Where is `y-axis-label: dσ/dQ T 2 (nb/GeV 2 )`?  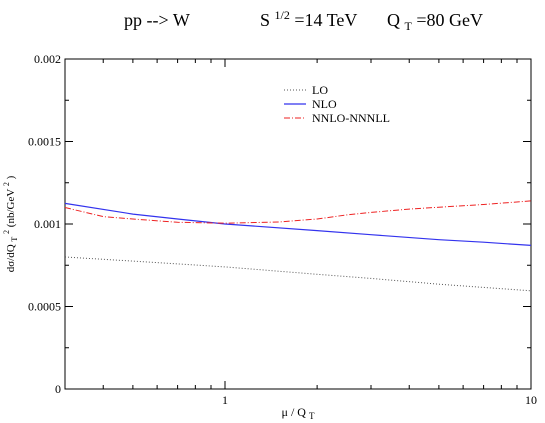
y-axis-label: dσ/dQ T 2 (nb/GeV 2 ) is located at coordinates (10, 223).